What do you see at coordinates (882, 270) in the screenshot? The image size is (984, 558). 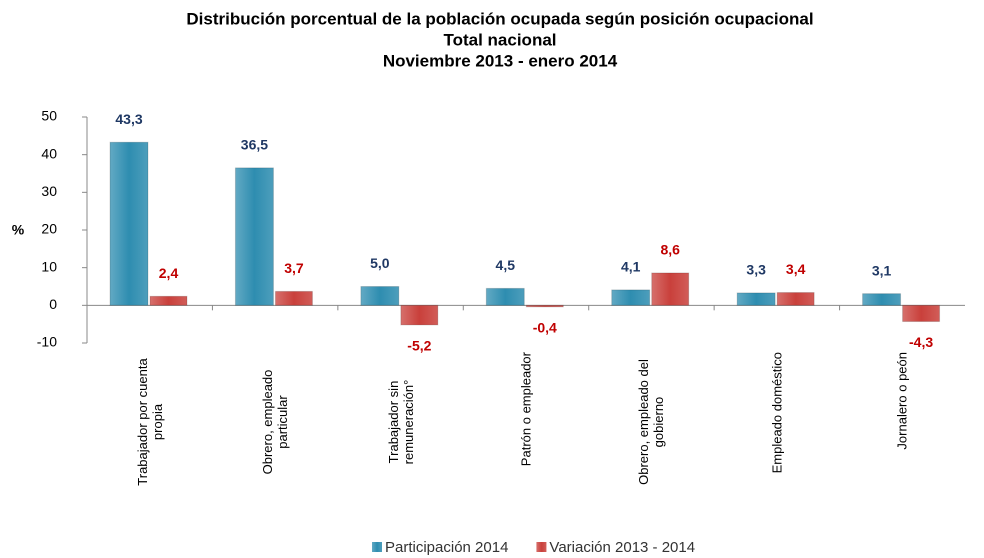 I see `value-label: 3,1` at bounding box center [882, 270].